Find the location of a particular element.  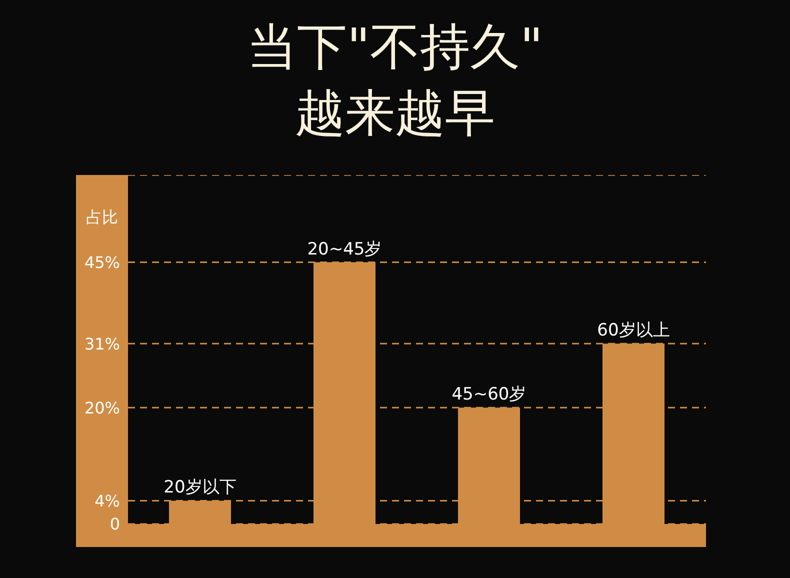

x-tick-label: 20岁以下 is located at coordinates (200, 488).